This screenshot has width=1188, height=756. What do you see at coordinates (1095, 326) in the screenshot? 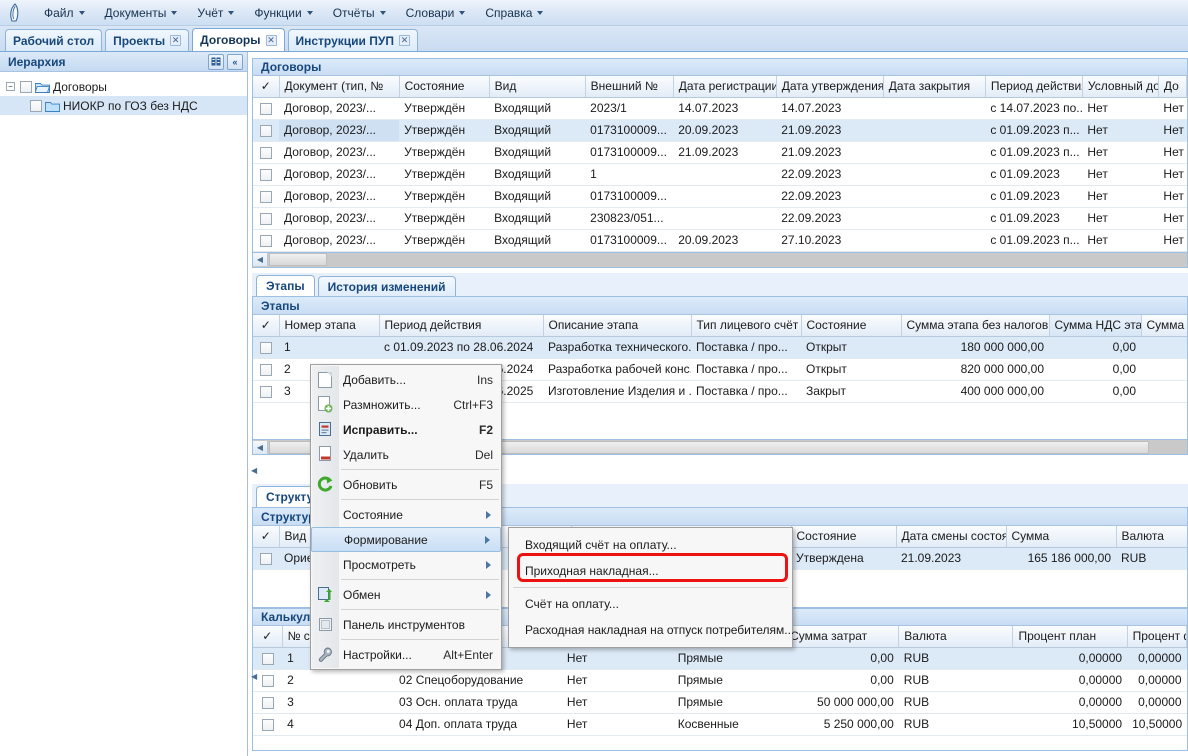
I see `col-stage-vat-sum: Сумма НДС этапа` at bounding box center [1095, 326].